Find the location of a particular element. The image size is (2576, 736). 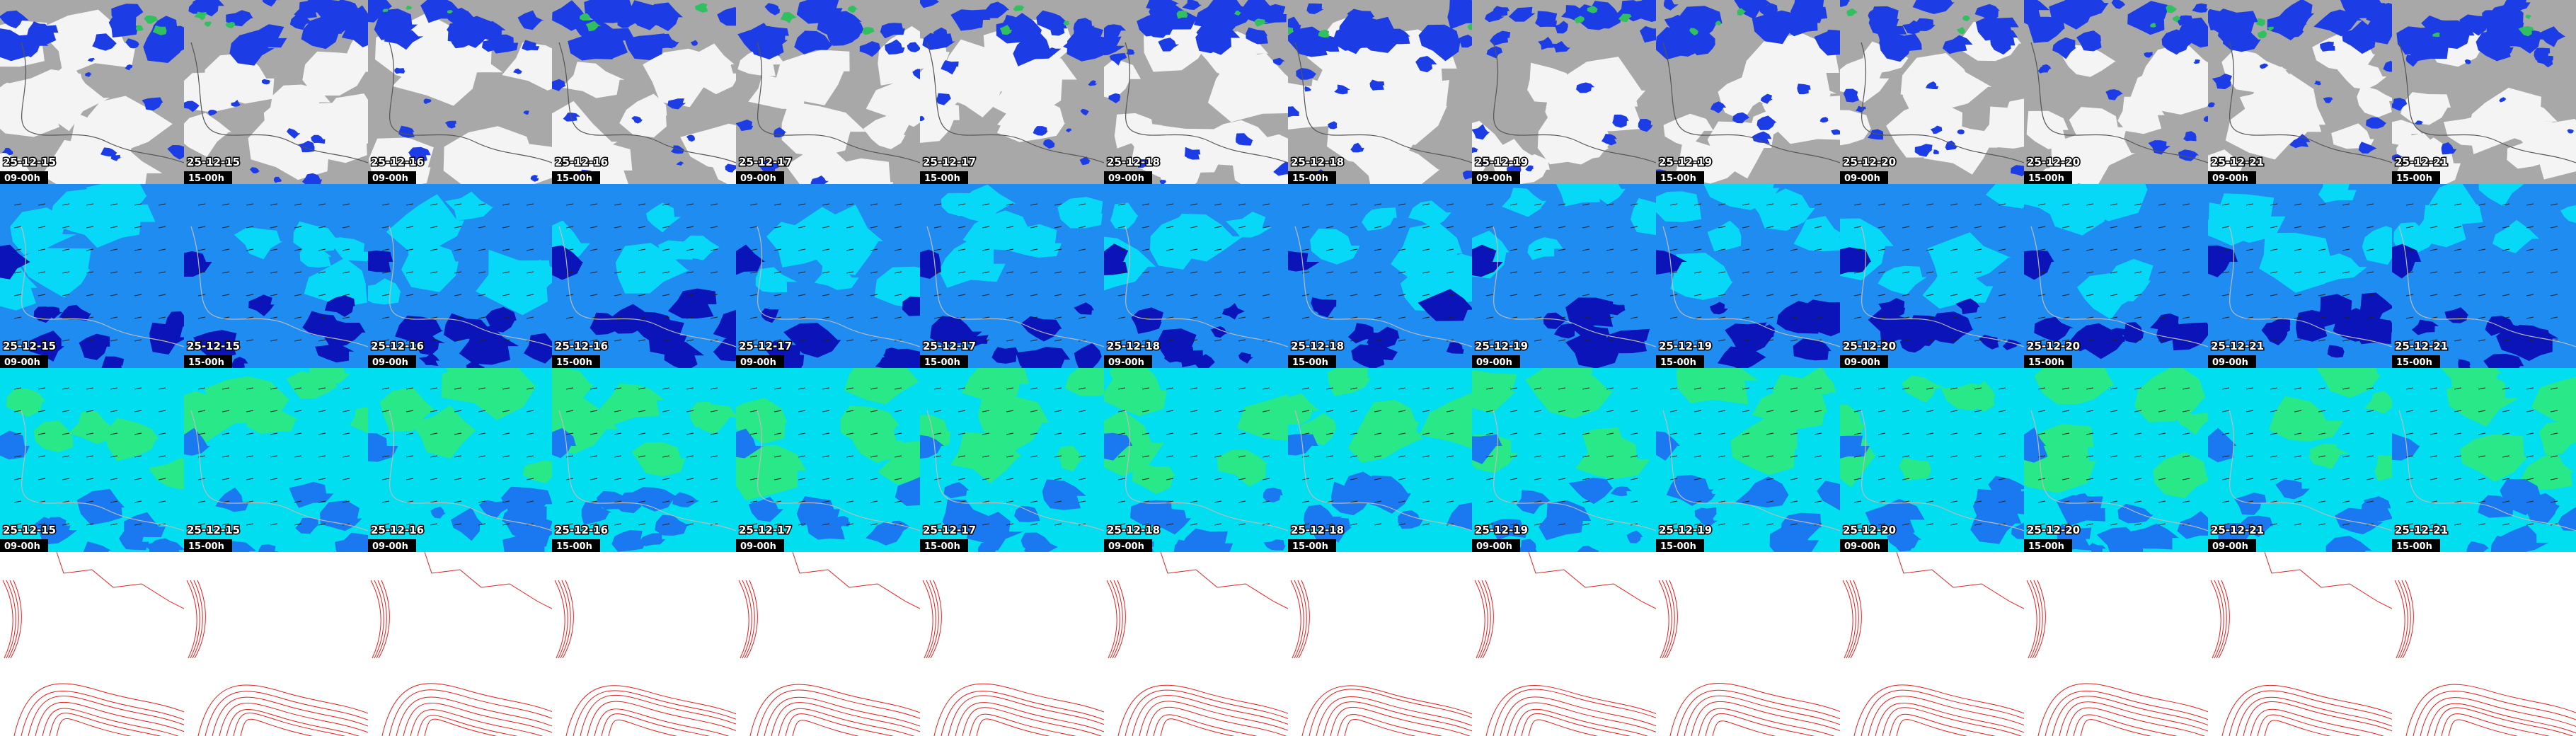

time-label: 15-00h is located at coordinates (1310, 546).